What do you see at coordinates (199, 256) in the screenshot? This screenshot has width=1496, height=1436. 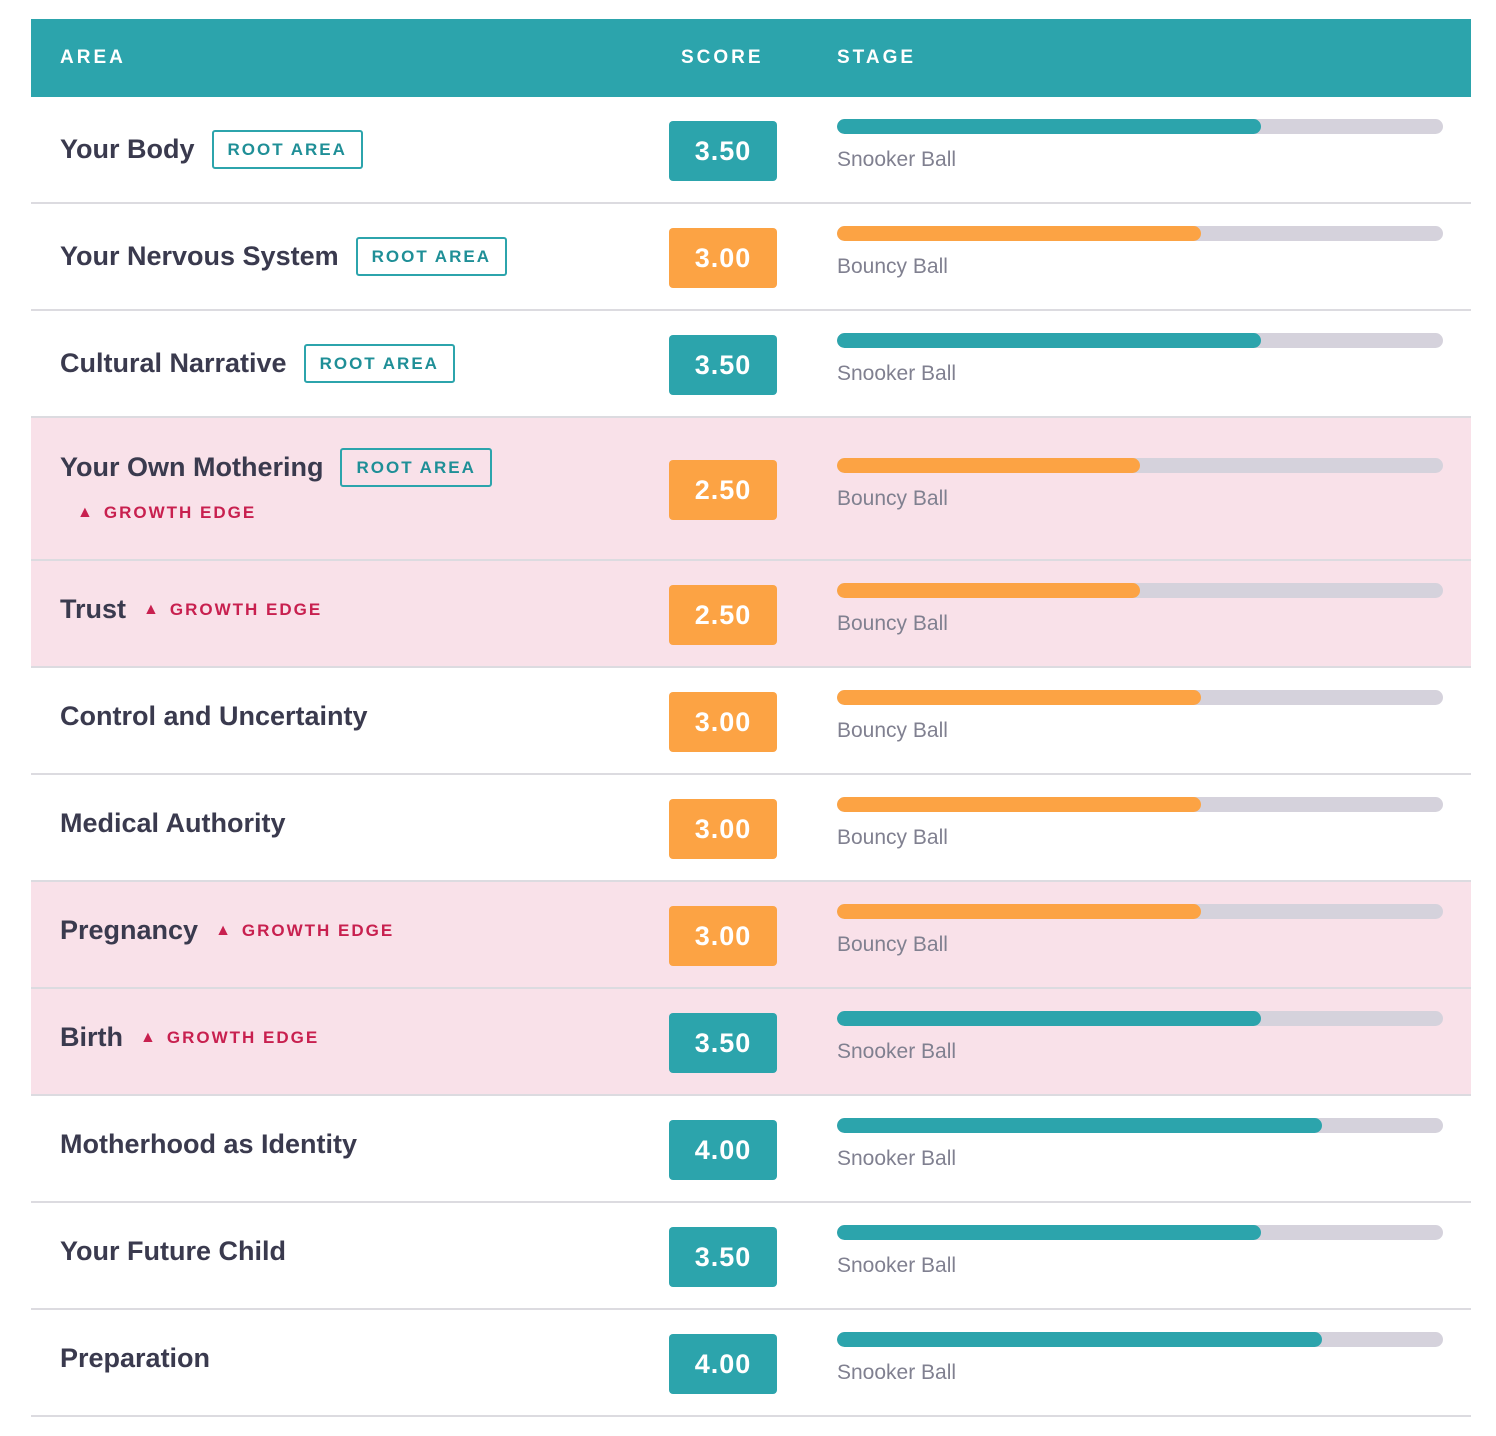 I see `area-name: Your Nervous System` at bounding box center [199, 256].